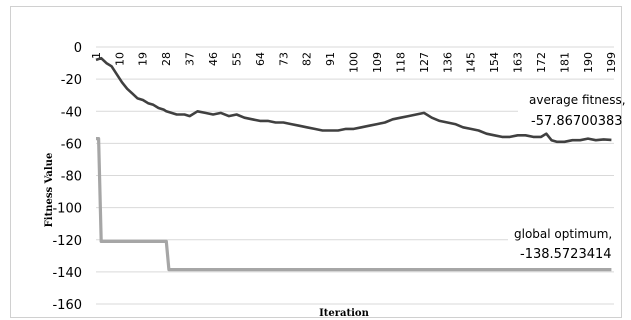 This screenshot has height=320, width=631. What do you see at coordinates (236, 59) in the screenshot?
I see `x-tick-label: 55` at bounding box center [236, 59].